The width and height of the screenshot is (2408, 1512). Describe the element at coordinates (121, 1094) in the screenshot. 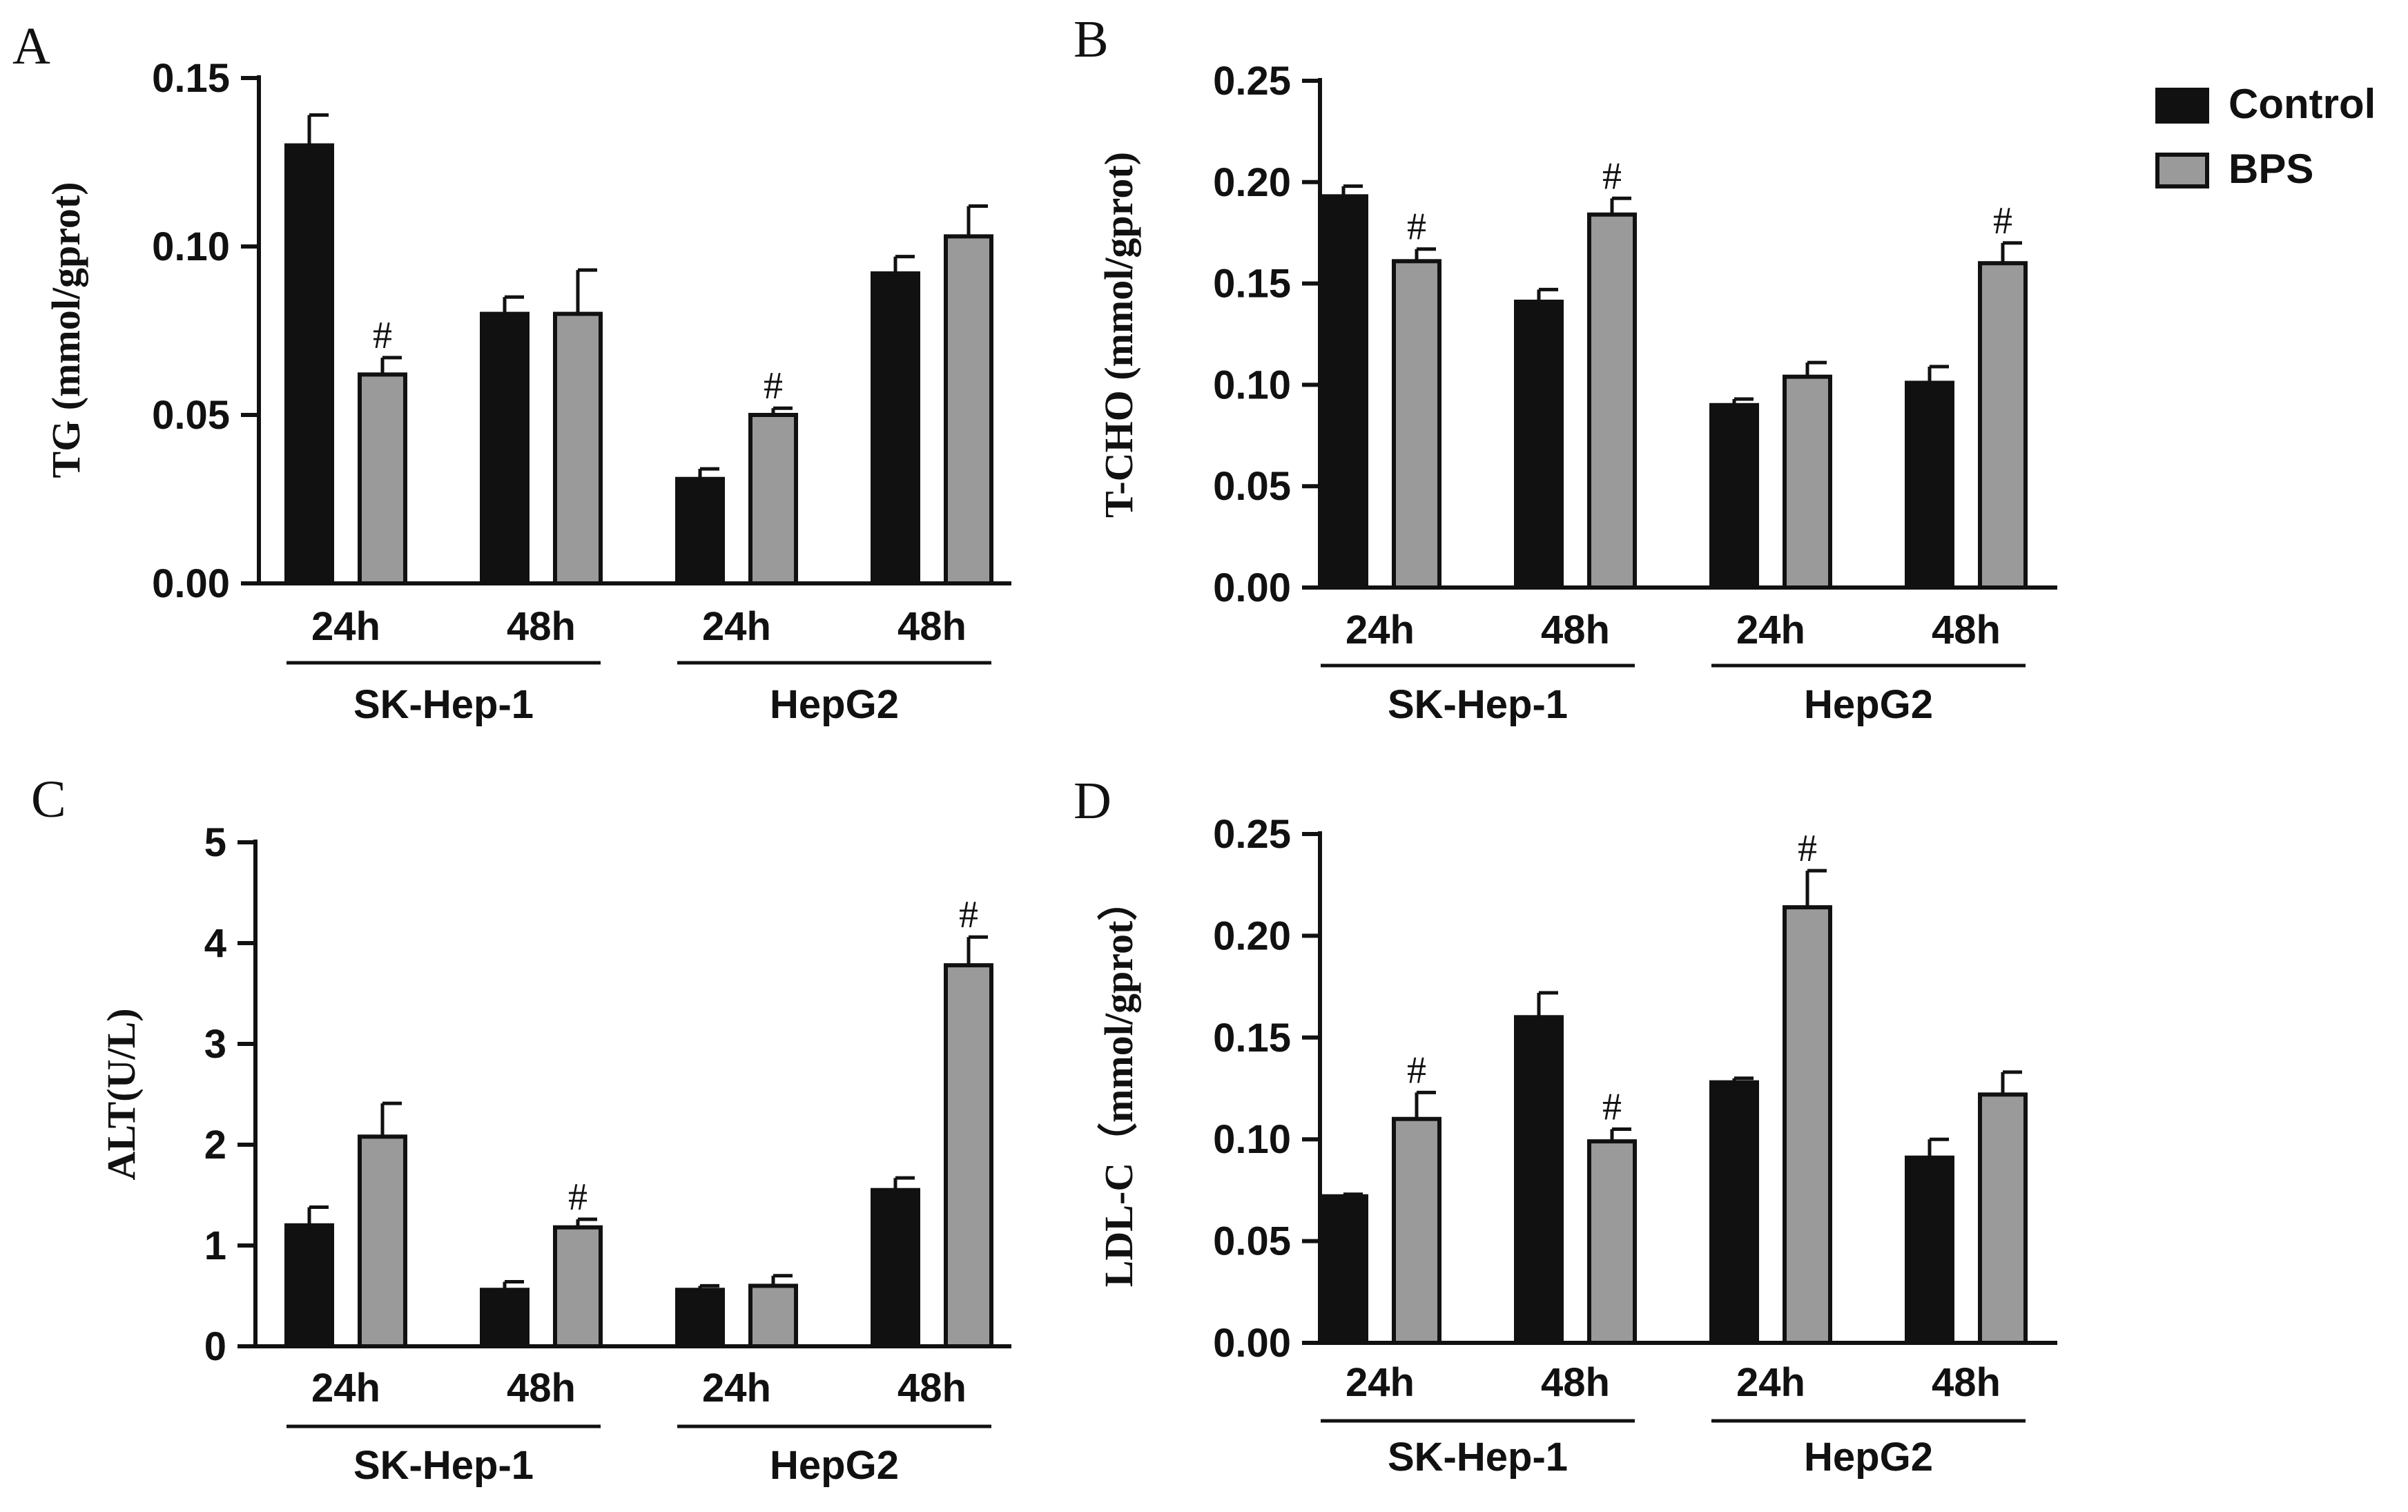

I see `y-axis-title: ALT(U/L)` at that location.